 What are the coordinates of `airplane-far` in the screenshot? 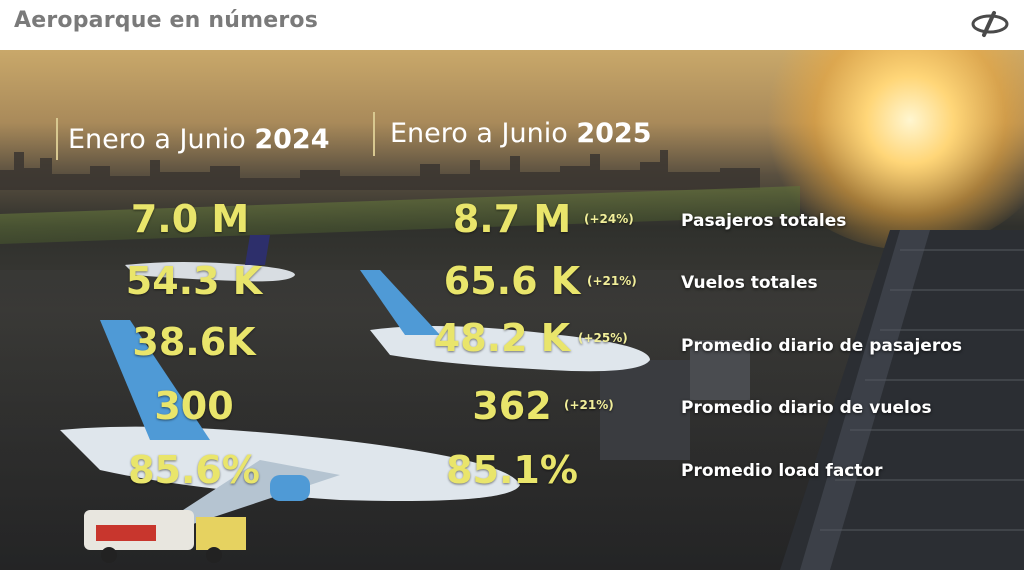 It's located at (210, 258).